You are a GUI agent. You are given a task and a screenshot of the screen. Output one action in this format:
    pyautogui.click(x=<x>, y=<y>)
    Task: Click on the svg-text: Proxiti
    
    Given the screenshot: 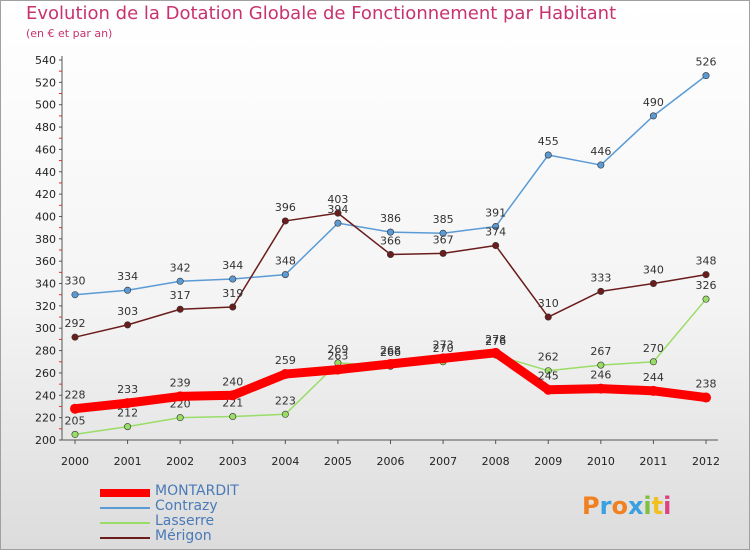 What is the action you would take?
    pyautogui.click(x=626, y=506)
    